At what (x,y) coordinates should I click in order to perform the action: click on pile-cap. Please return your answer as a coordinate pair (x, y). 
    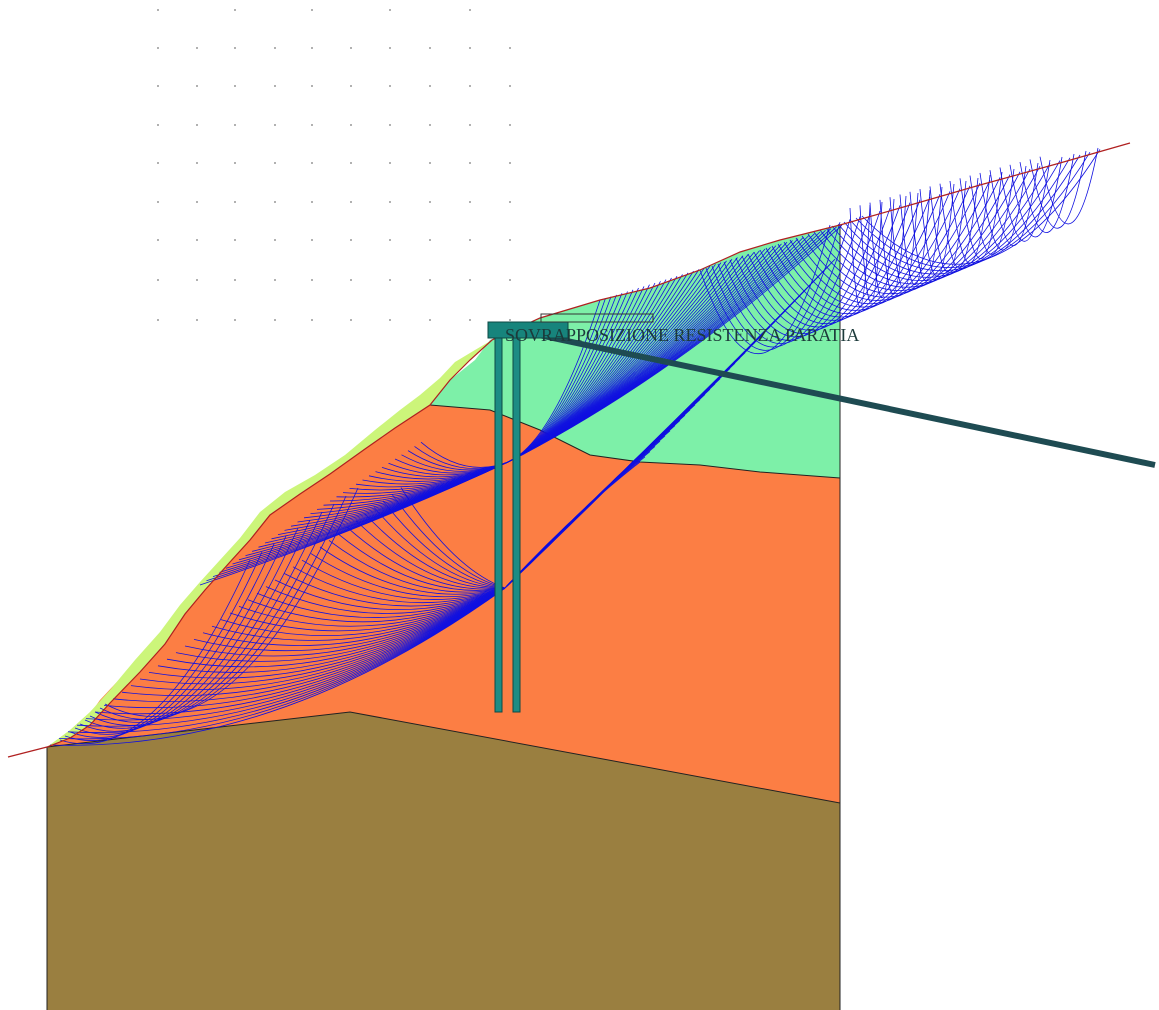
    Looking at the image, I should click on (528, 330).